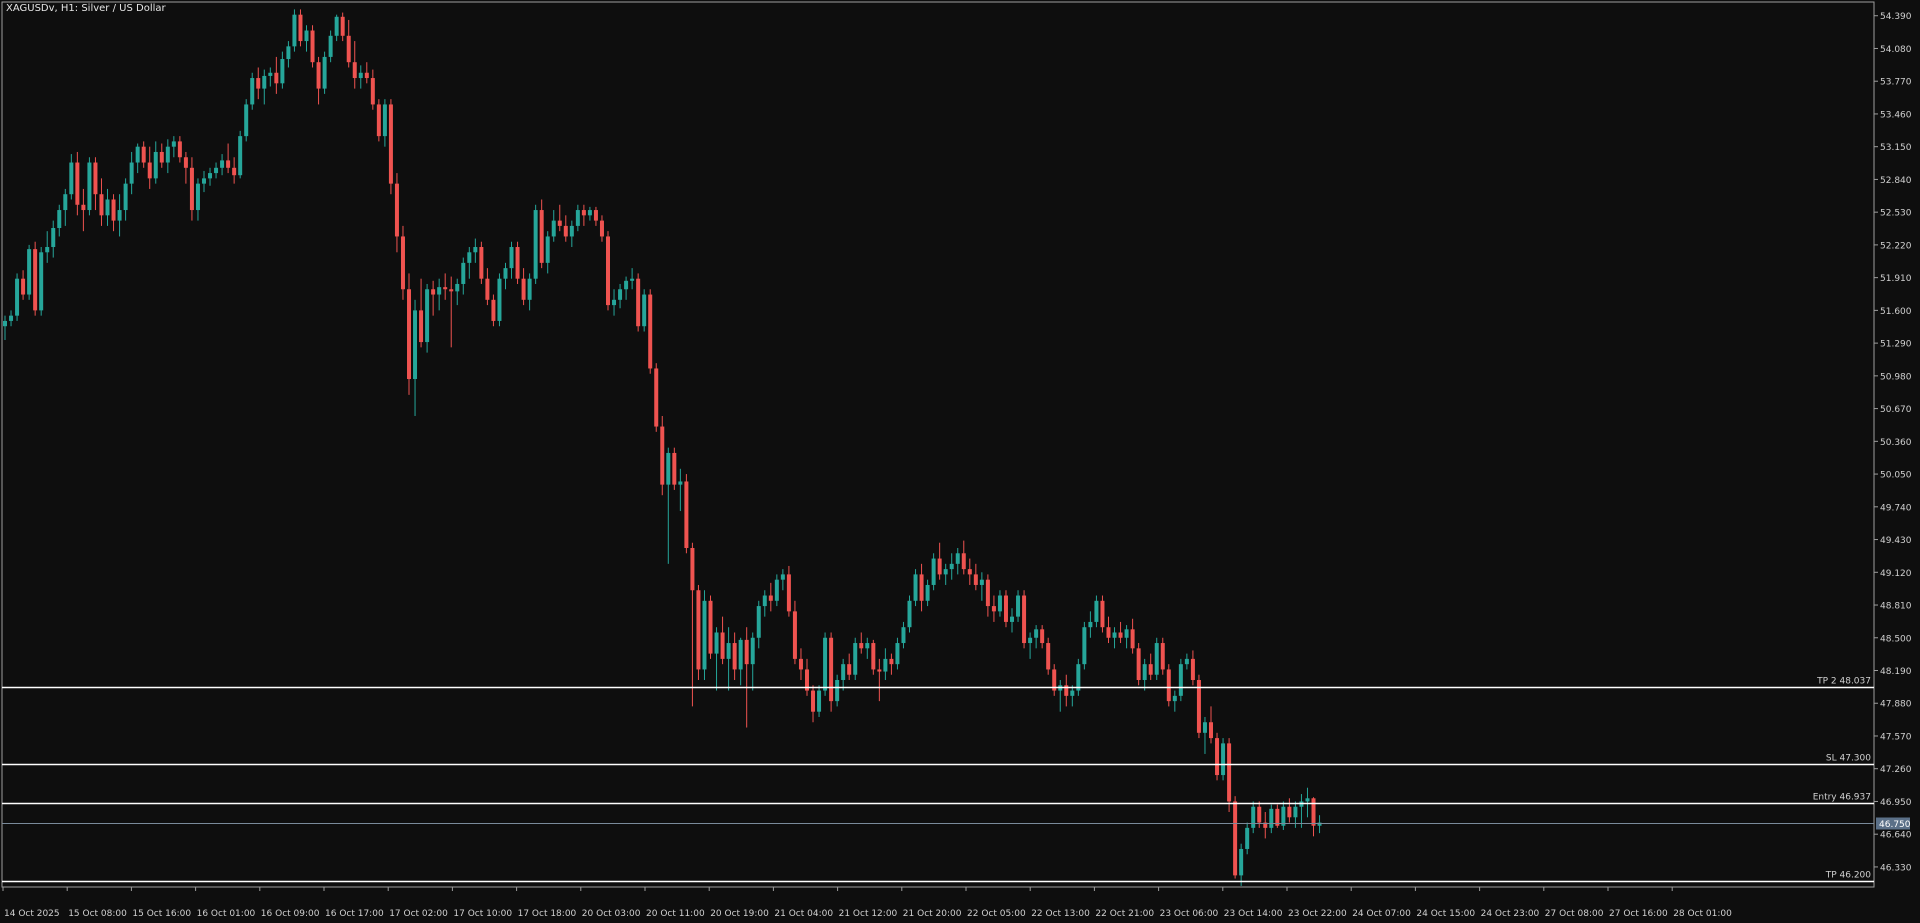 Image resolution: width=1920 pixels, height=923 pixels. What do you see at coordinates (1253, 914) in the screenshot?
I see `time-tick-label: 23 Oct 14:00` at bounding box center [1253, 914].